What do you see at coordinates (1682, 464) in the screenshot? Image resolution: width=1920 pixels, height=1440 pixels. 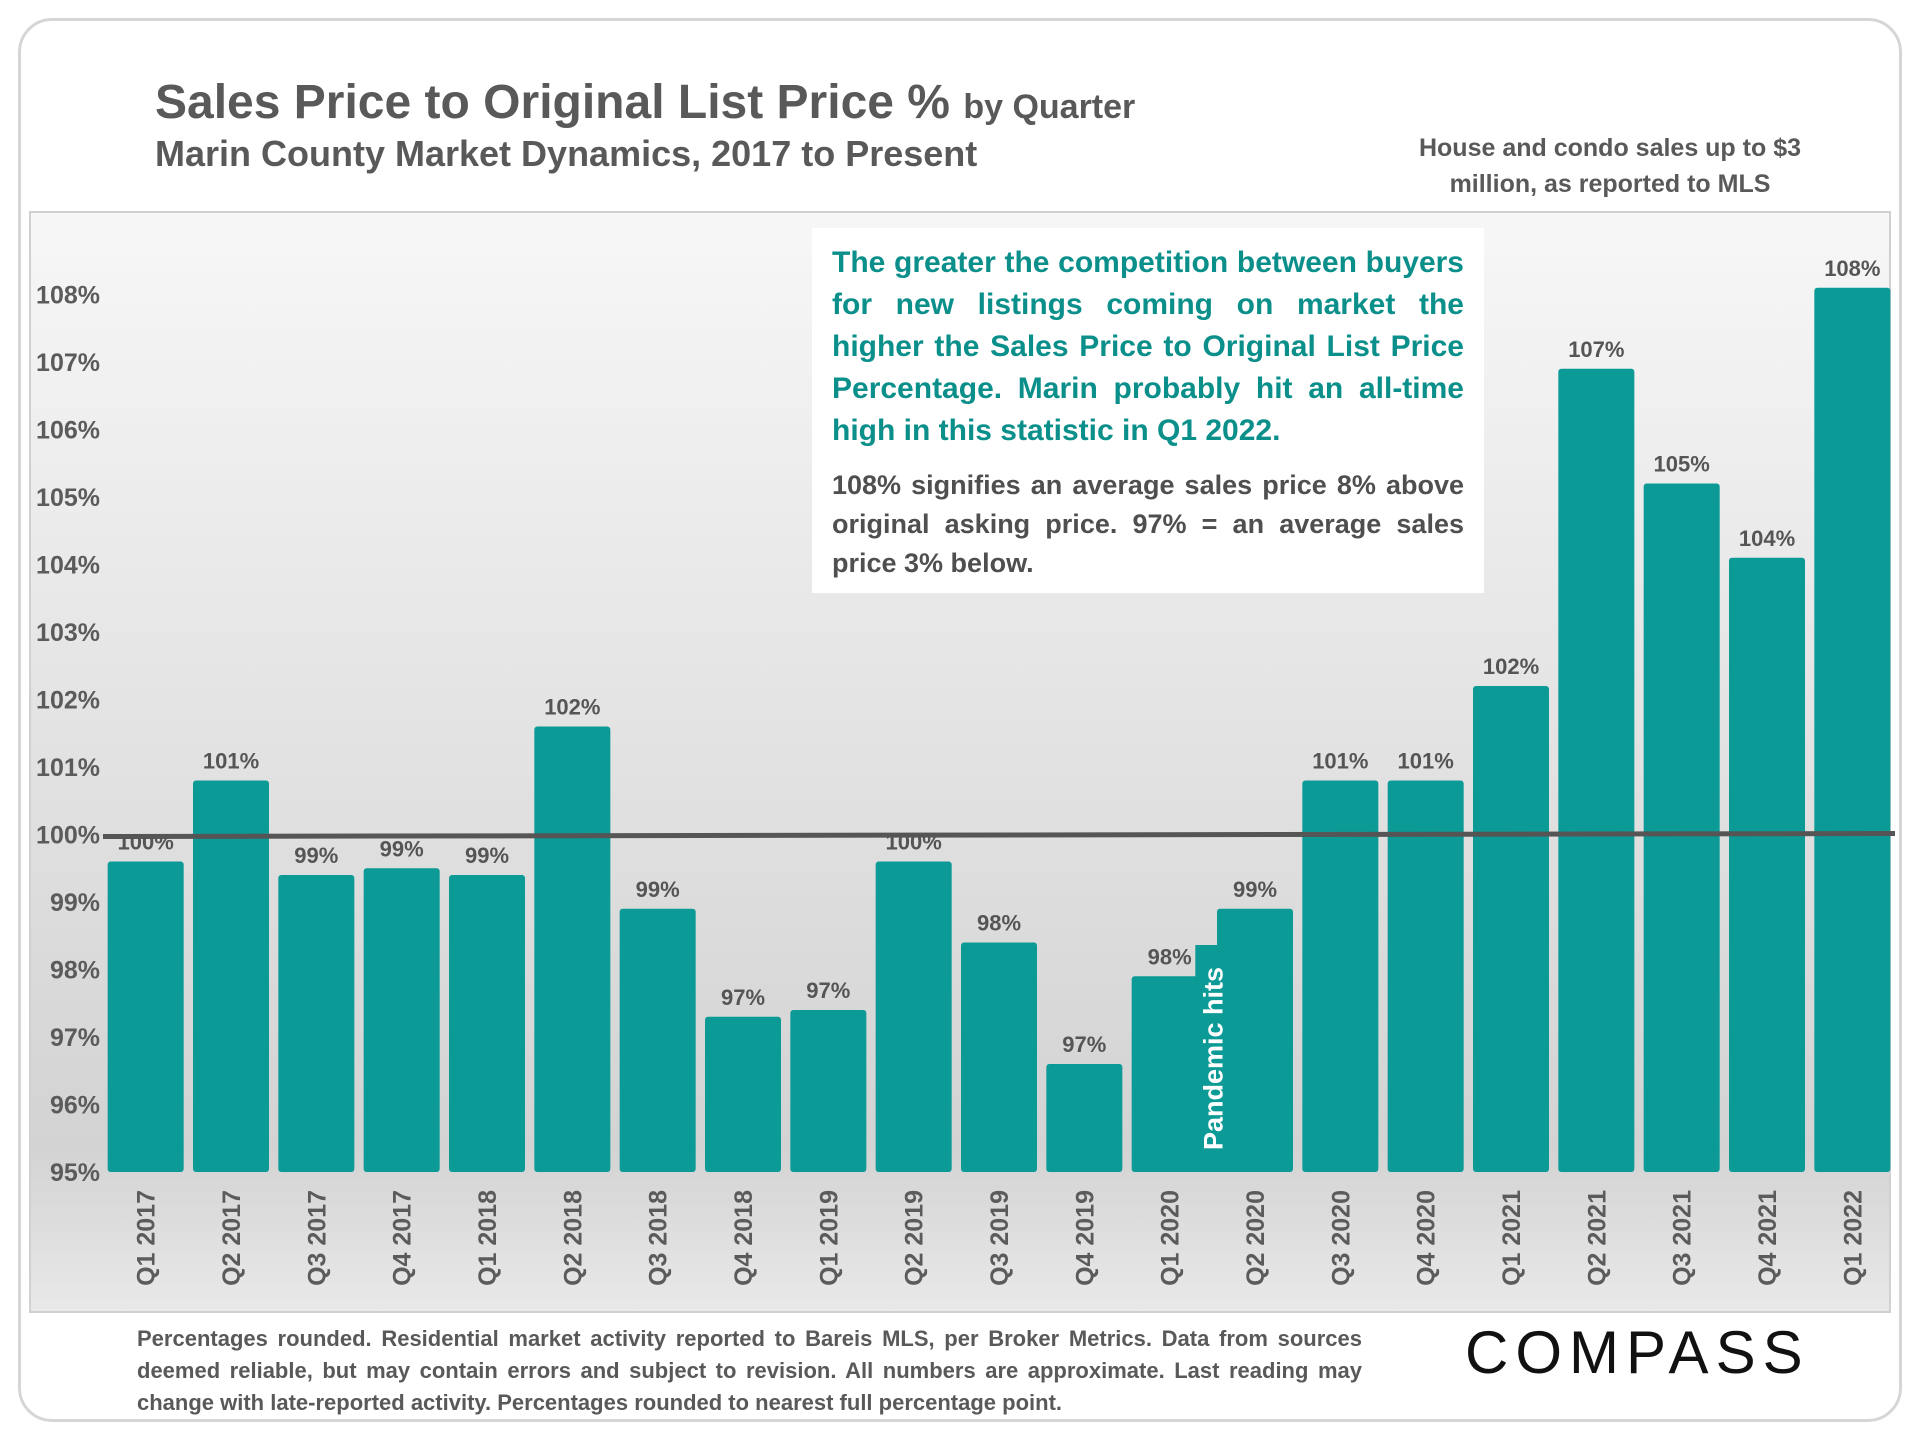 I see `bar-value-label: 105%` at bounding box center [1682, 464].